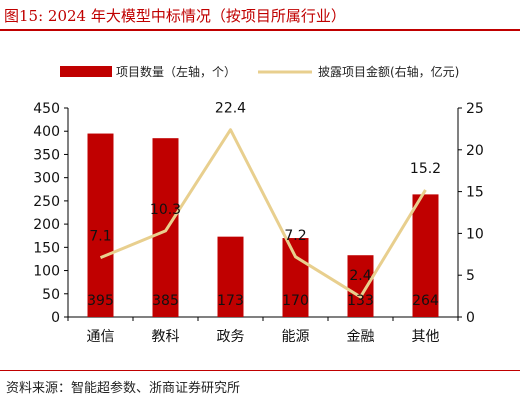 This screenshot has height=403, width=520. Describe the element at coordinates (176, 71) in the screenshot. I see `legend-bar-label: 项目数量（左轴，个）` at that location.